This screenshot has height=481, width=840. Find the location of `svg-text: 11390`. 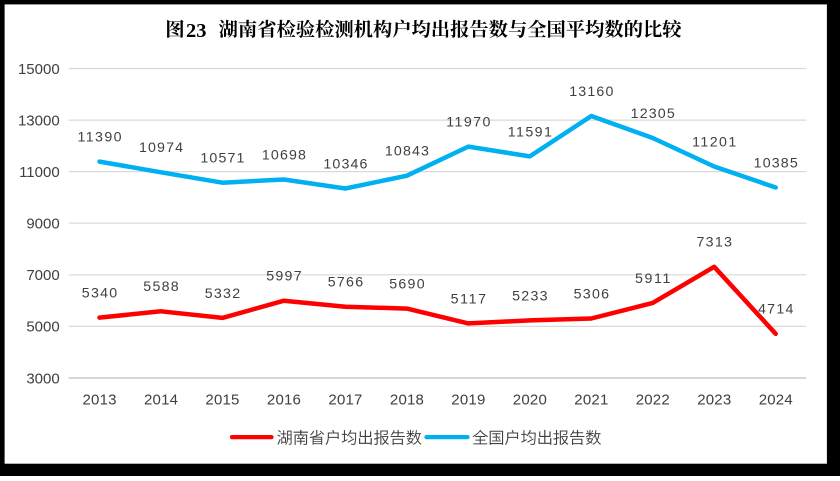

svg-text: 11390 is located at coordinates (99, 138).